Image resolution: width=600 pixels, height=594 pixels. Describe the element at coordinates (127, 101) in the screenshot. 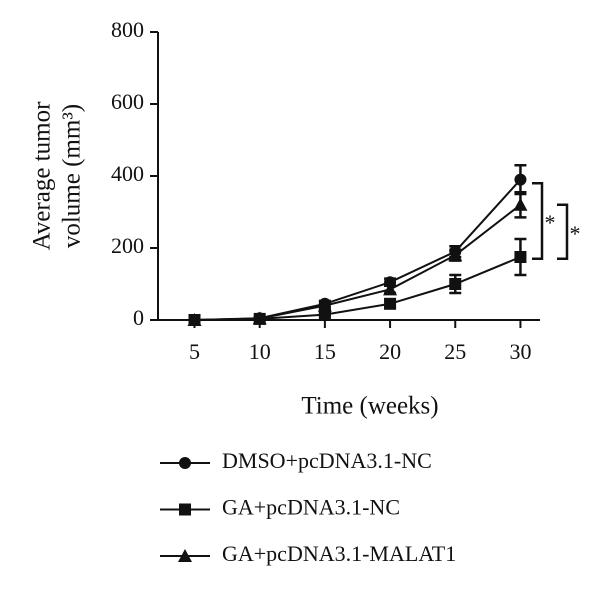

I see `y-tick-label: 600` at that location.